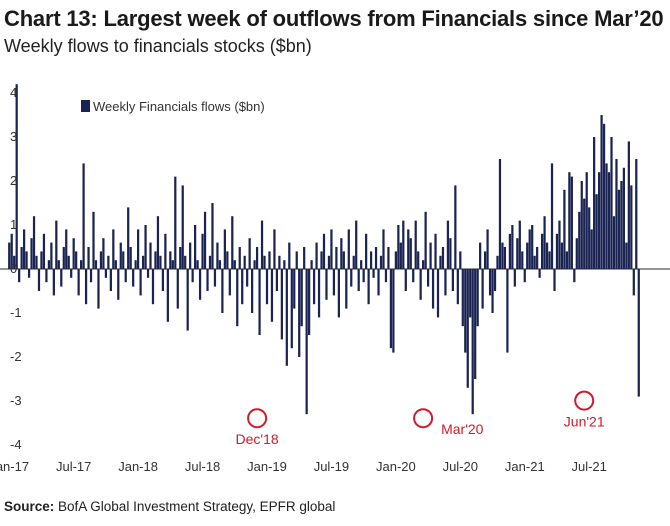 This screenshot has height=526, width=670. Describe the element at coordinates (13, 180) in the screenshot. I see `y-tick-label: 2` at that location.